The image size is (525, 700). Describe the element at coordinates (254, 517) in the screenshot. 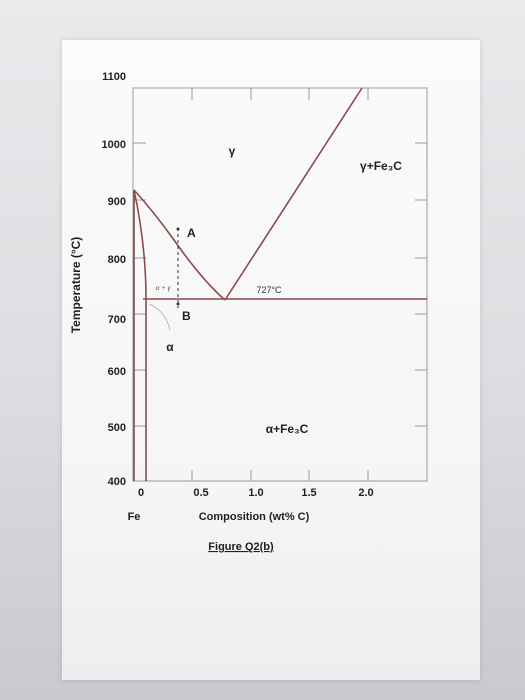

I see `x-axis-label: Composition (wt% C)` at that location.